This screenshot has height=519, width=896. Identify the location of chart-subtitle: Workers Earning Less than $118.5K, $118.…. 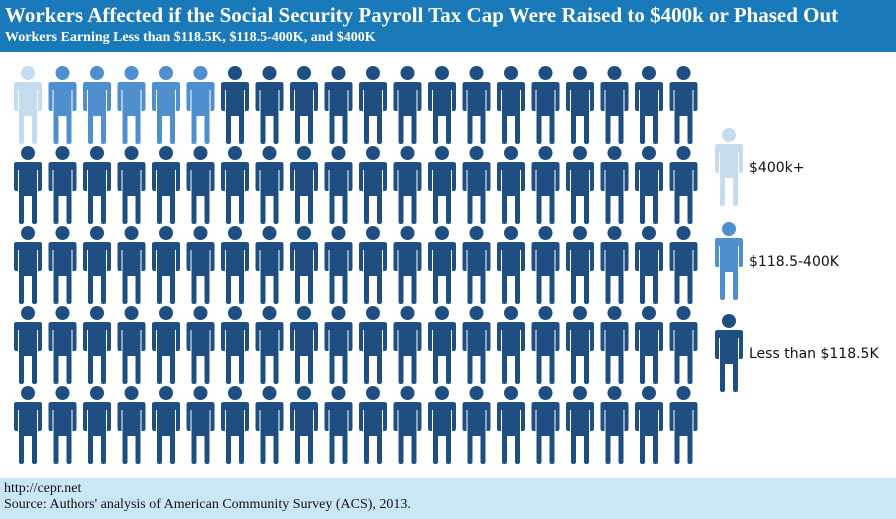
(190, 37).